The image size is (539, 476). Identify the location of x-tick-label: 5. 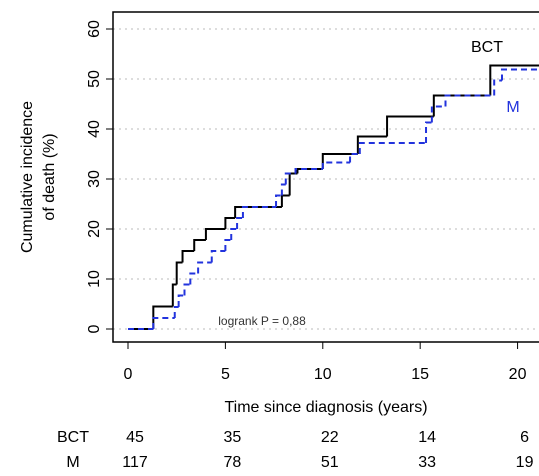
(225, 374).